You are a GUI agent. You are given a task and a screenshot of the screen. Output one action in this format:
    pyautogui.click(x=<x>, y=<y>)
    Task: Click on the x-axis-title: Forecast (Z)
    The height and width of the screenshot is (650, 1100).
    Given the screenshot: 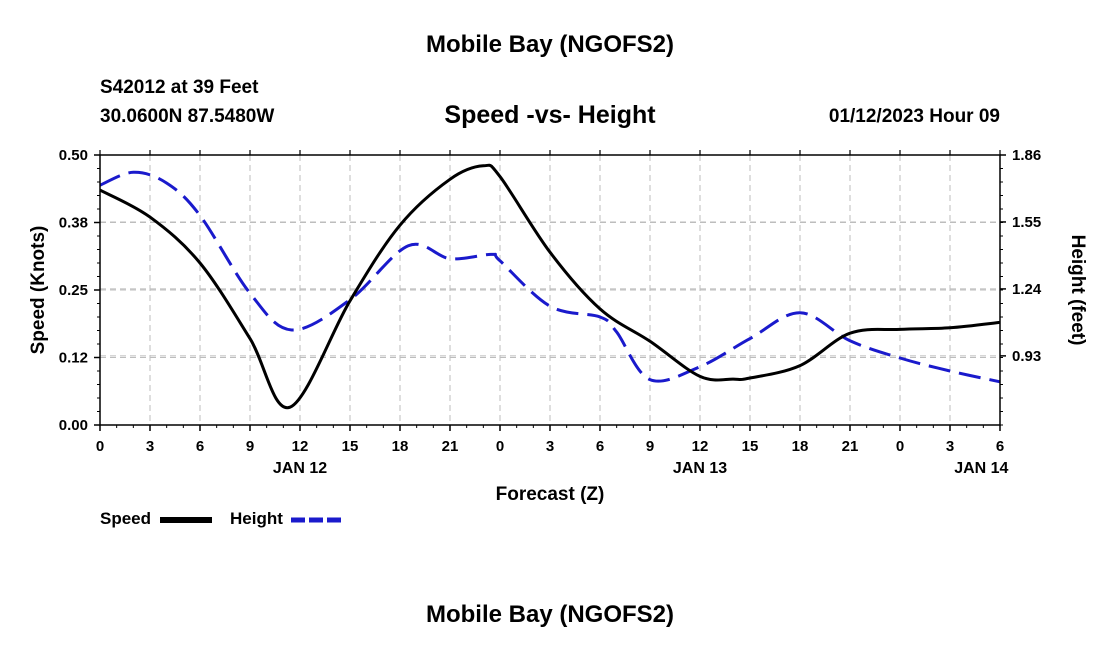 What is the action you would take?
    pyautogui.click(x=550, y=494)
    